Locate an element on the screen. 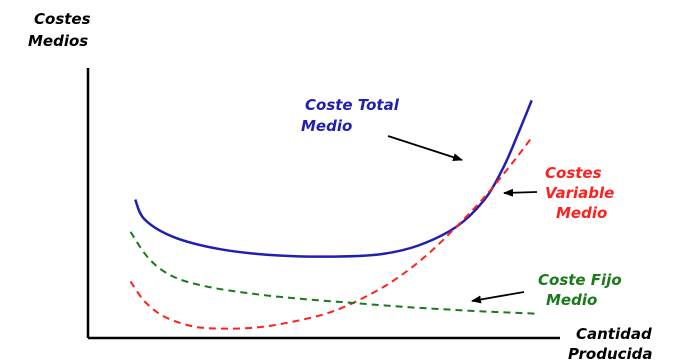 This screenshot has height=361, width=678. annotation-arrow-coste-fijo is located at coordinates (498, 297).